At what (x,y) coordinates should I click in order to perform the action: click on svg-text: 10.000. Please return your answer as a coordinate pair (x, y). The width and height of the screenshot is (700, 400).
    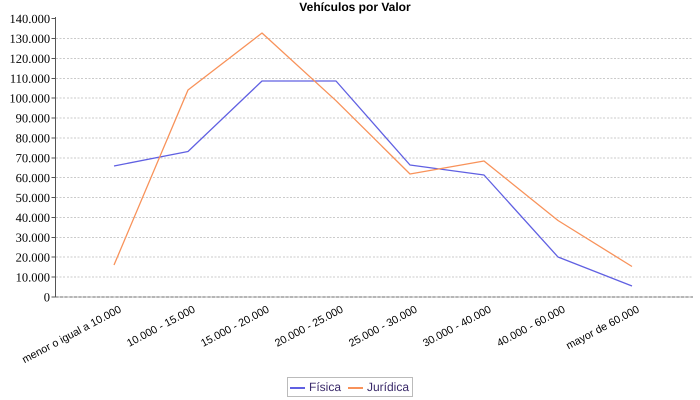
    Looking at the image, I should click on (33, 278).